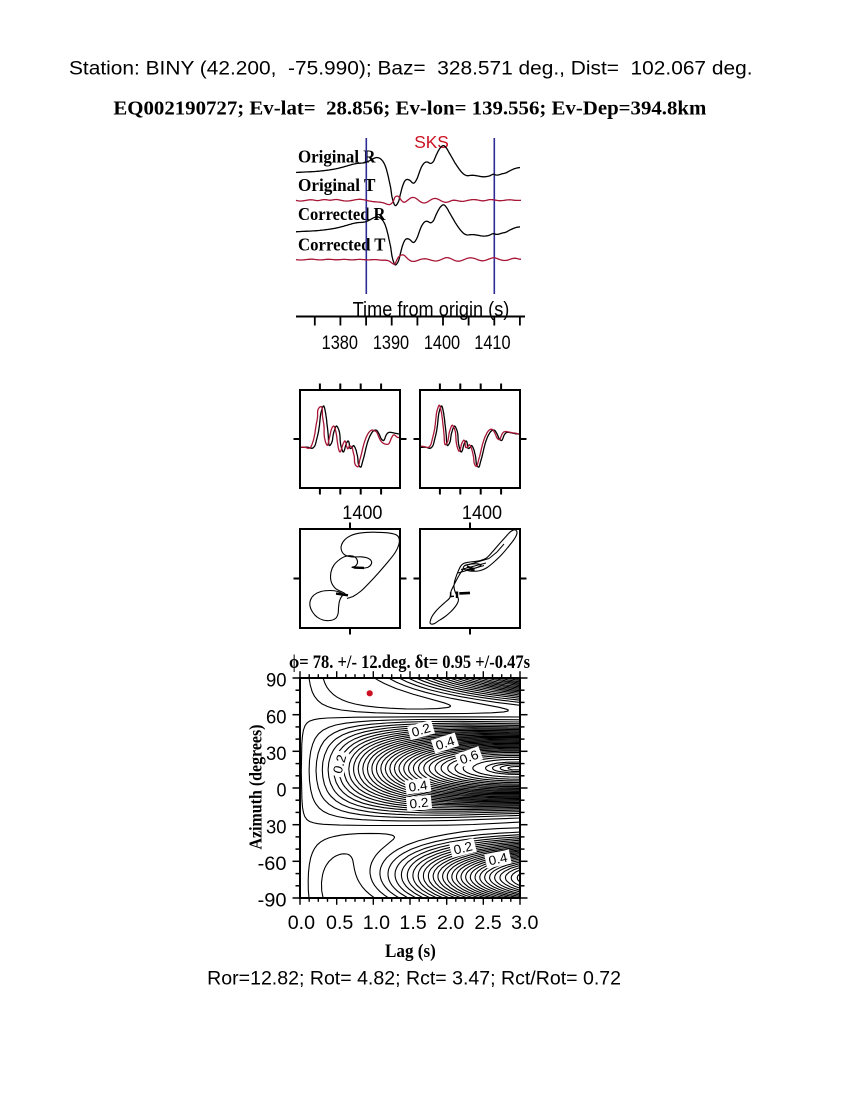 This screenshot has height=1100, width=850. What do you see at coordinates (409, 662) in the screenshot?
I see `svg-text:ϕ= 78. +/- 12.deg. δt= 0.95 +/: ϕ= 78. +/- 12.deg. δt= 0.95 +/-0.47s` at bounding box center [409, 662].